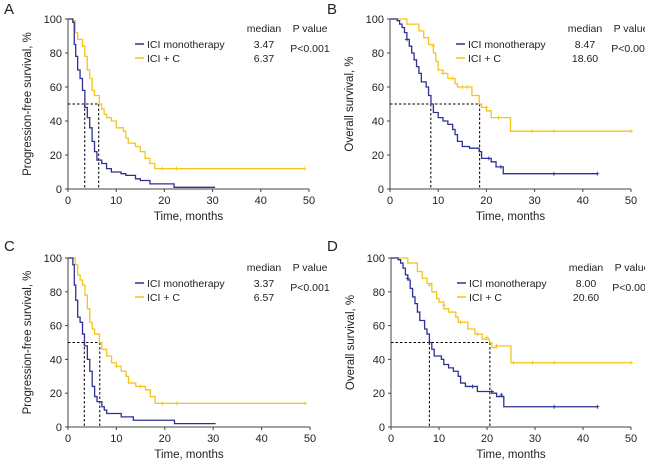  Describe the element at coordinates (264, 45) in the screenshot. I see `legend-median-value: 3.47` at that location.